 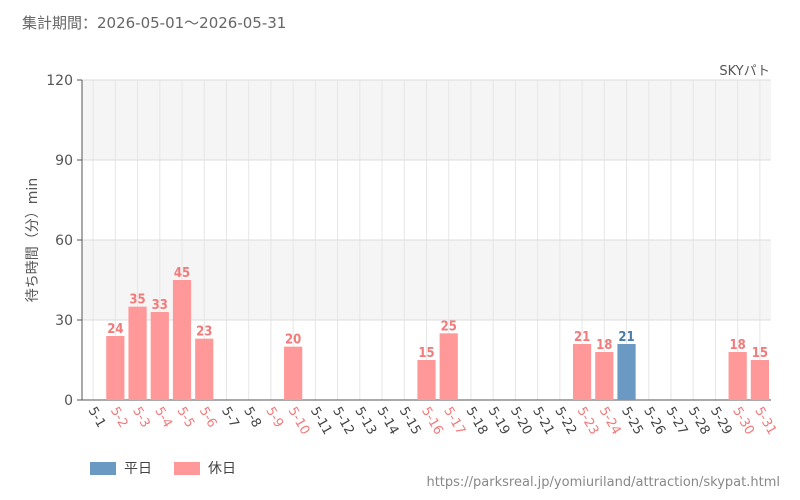 What do you see at coordinates (388, 421) in the screenshot?
I see `x-tick-label: 5-14` at bounding box center [388, 421].